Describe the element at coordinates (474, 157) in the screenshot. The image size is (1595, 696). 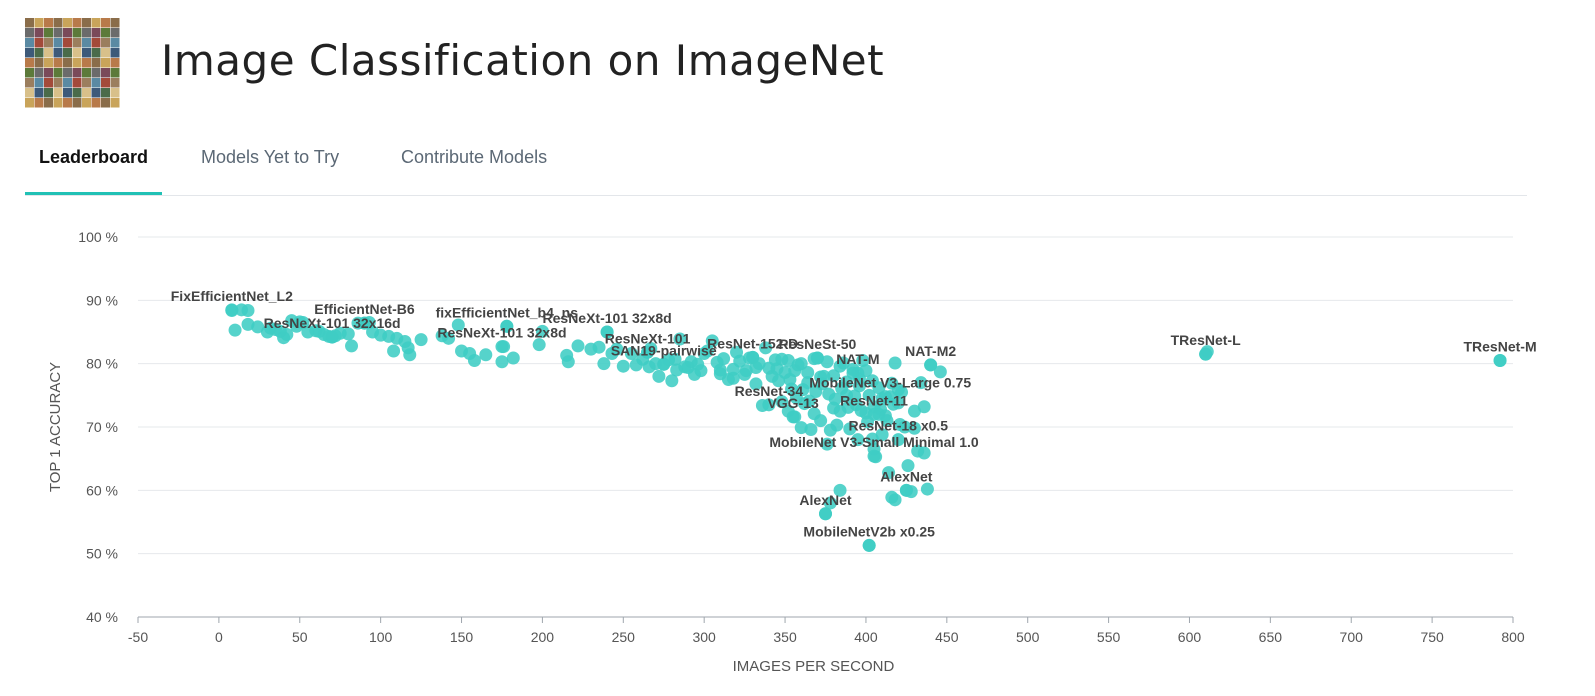
I see `tab-contribute-models: Contribute Models` at that location.